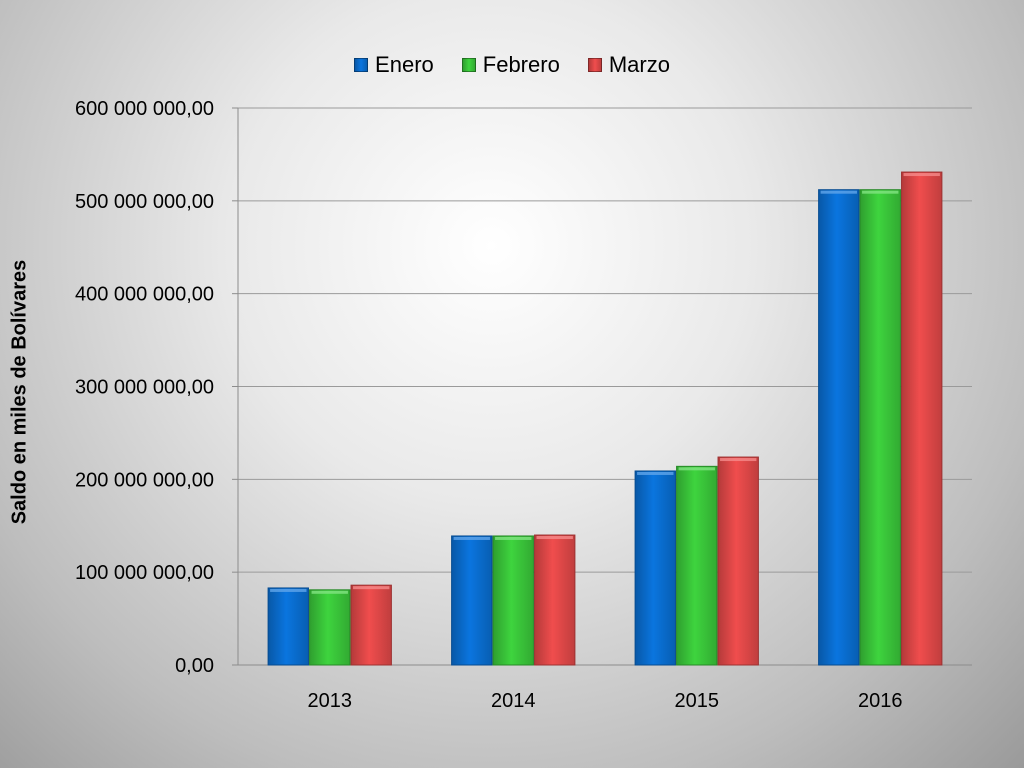 This screenshot has width=1024, height=768. Describe the element at coordinates (19, 392) in the screenshot. I see `y-axis-title: Saldo en miles de Bolívares` at that location.